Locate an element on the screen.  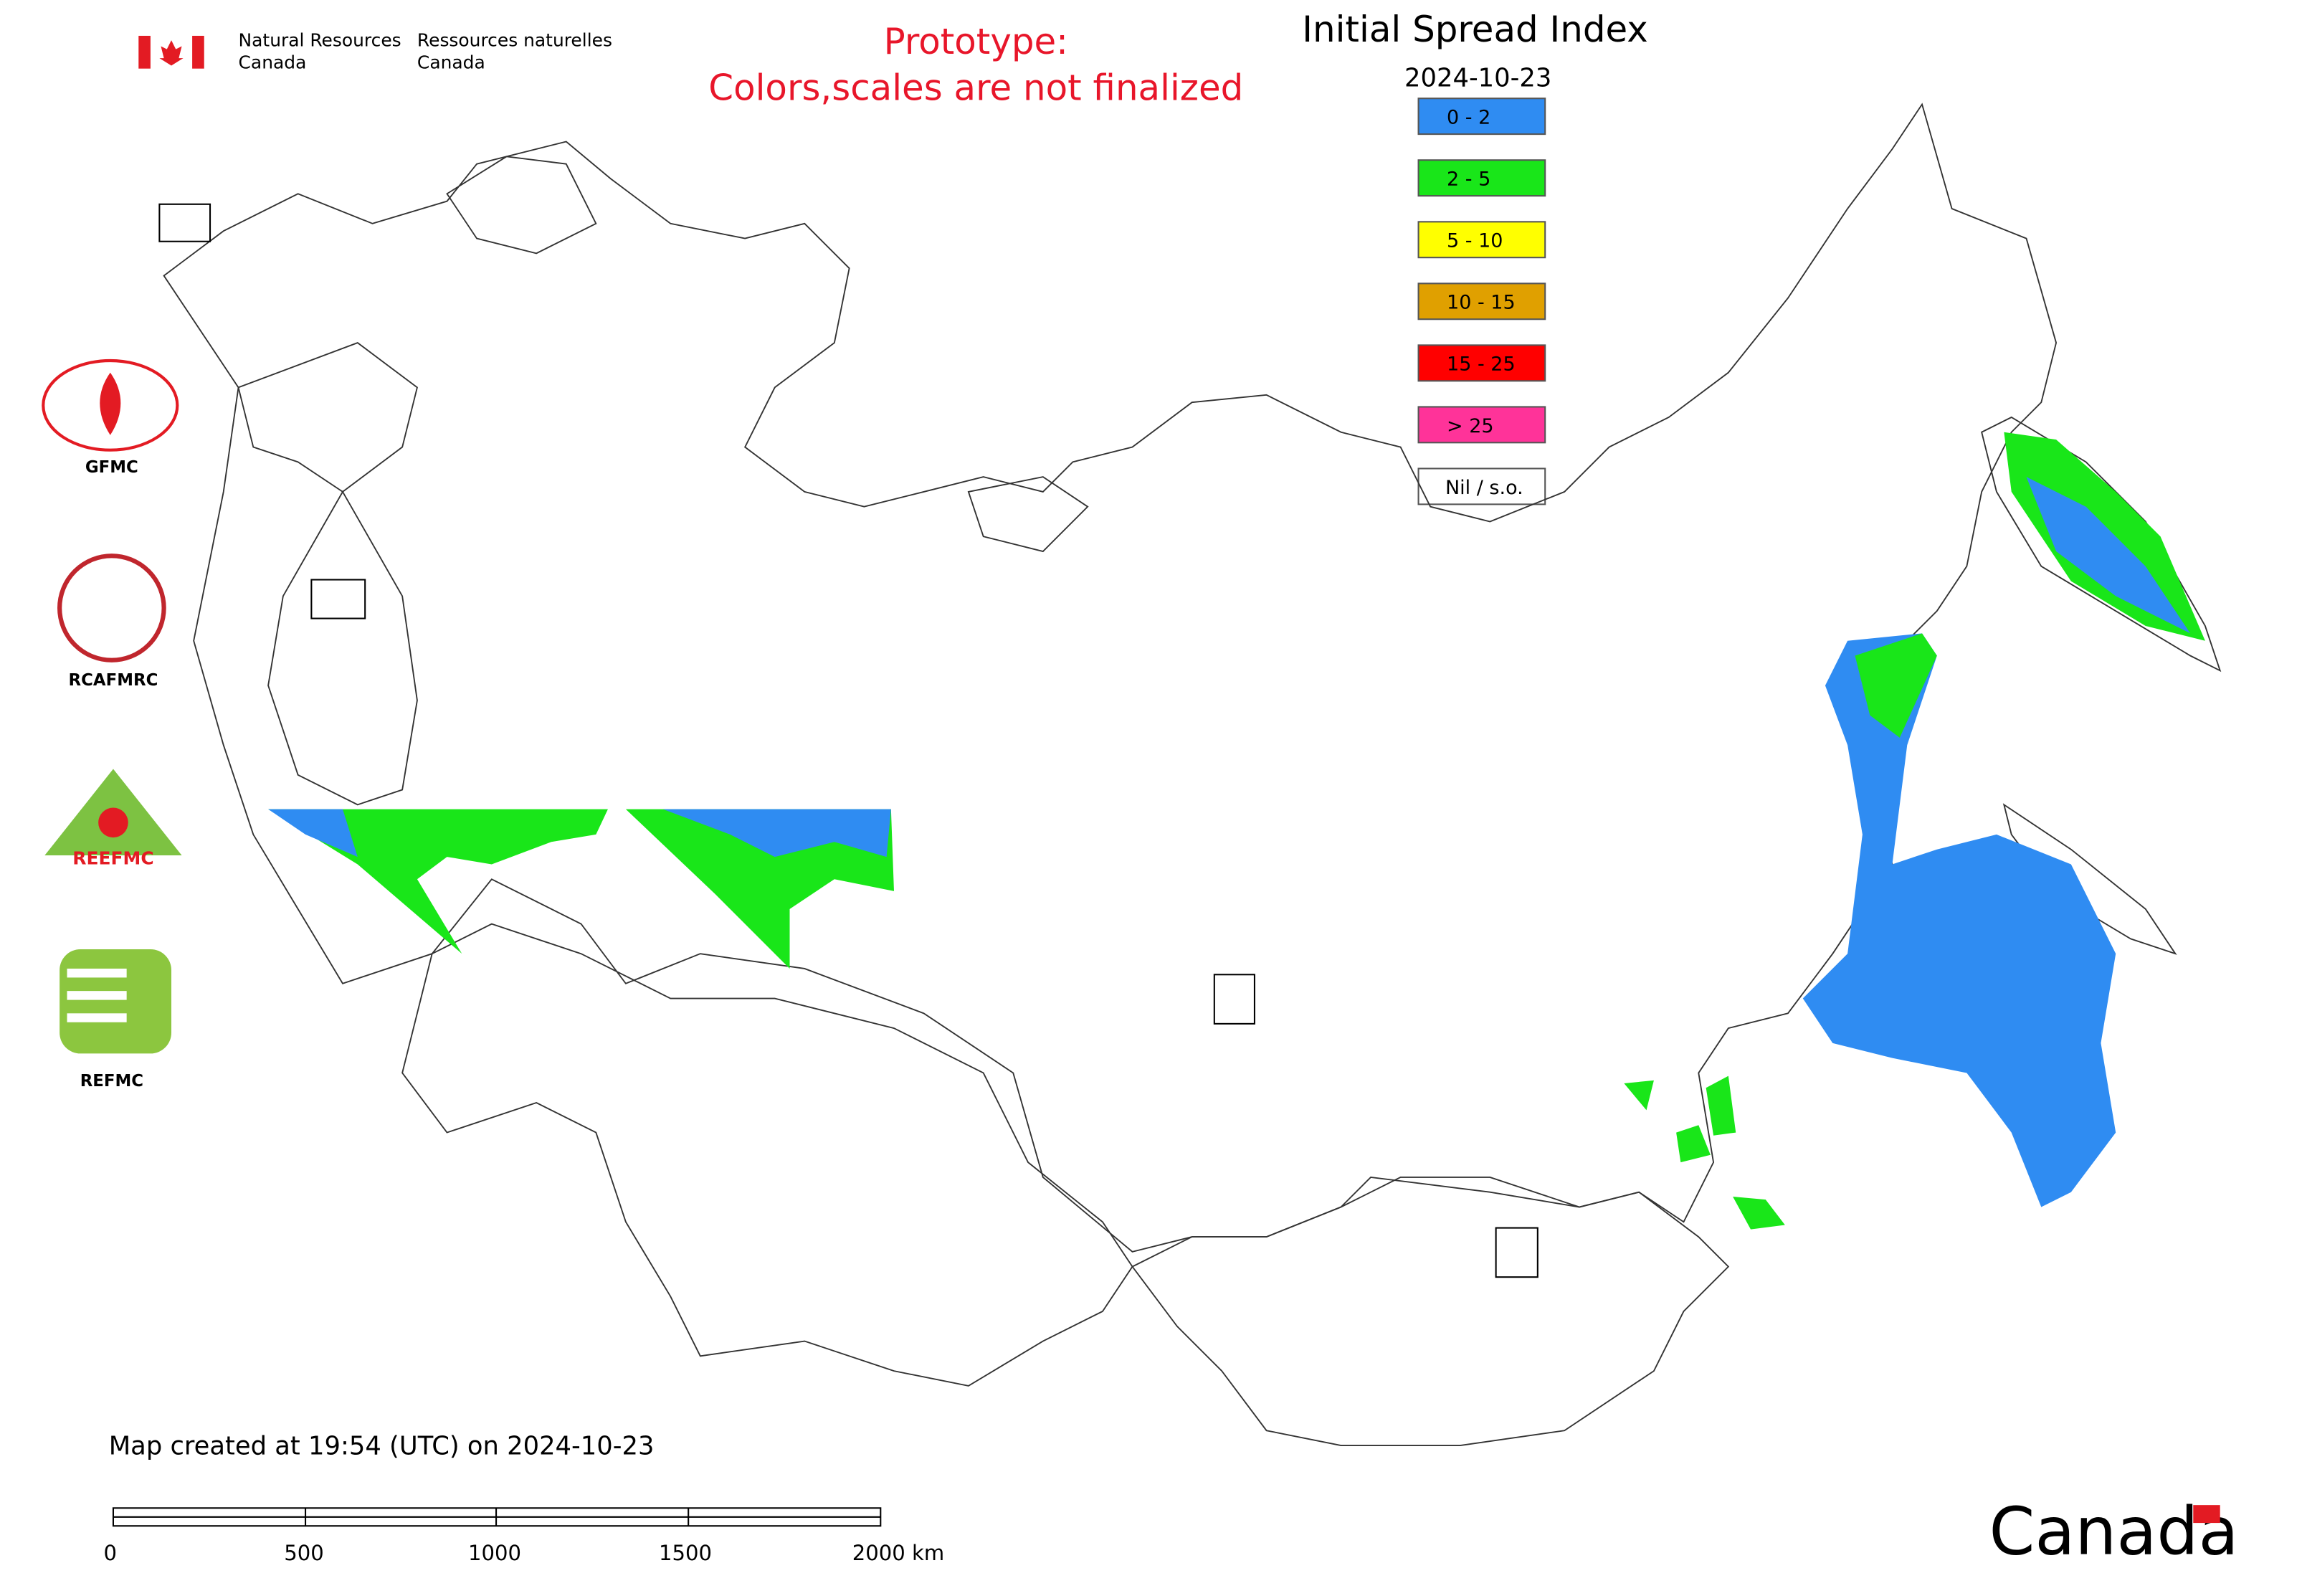
title: Initial Spread Index is located at coordinates (1475, 29).